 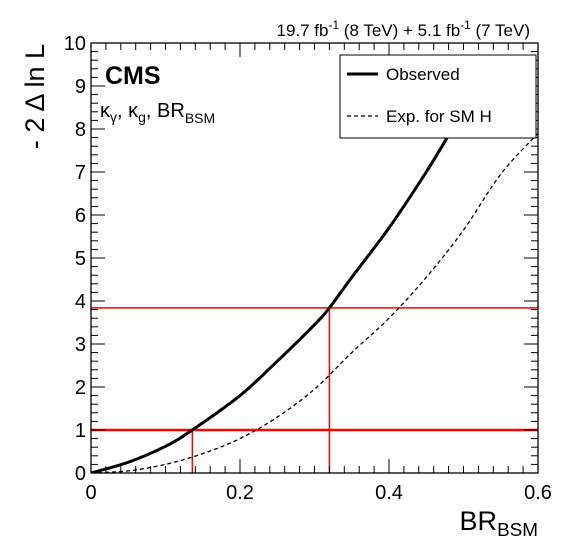 What do you see at coordinates (80, 173) in the screenshot?
I see `y-tick-label: 7` at bounding box center [80, 173].